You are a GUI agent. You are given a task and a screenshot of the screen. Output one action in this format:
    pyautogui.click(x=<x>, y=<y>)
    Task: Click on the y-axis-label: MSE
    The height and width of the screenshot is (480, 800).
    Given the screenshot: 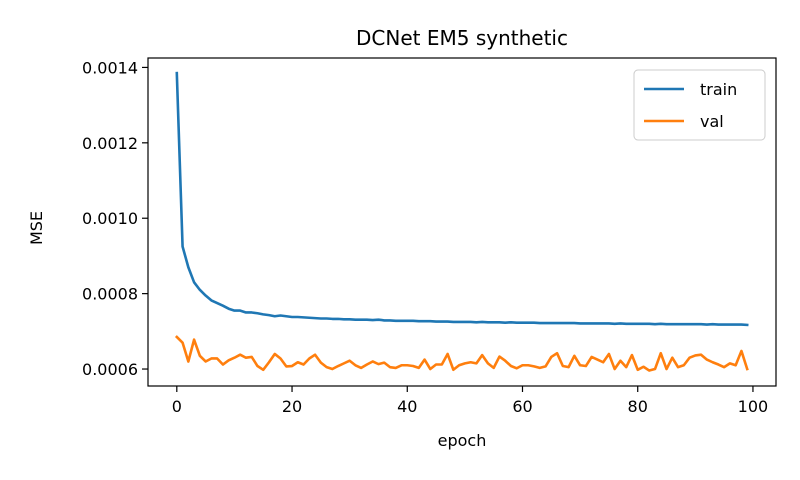 What is the action you would take?
    pyautogui.click(x=36, y=228)
    